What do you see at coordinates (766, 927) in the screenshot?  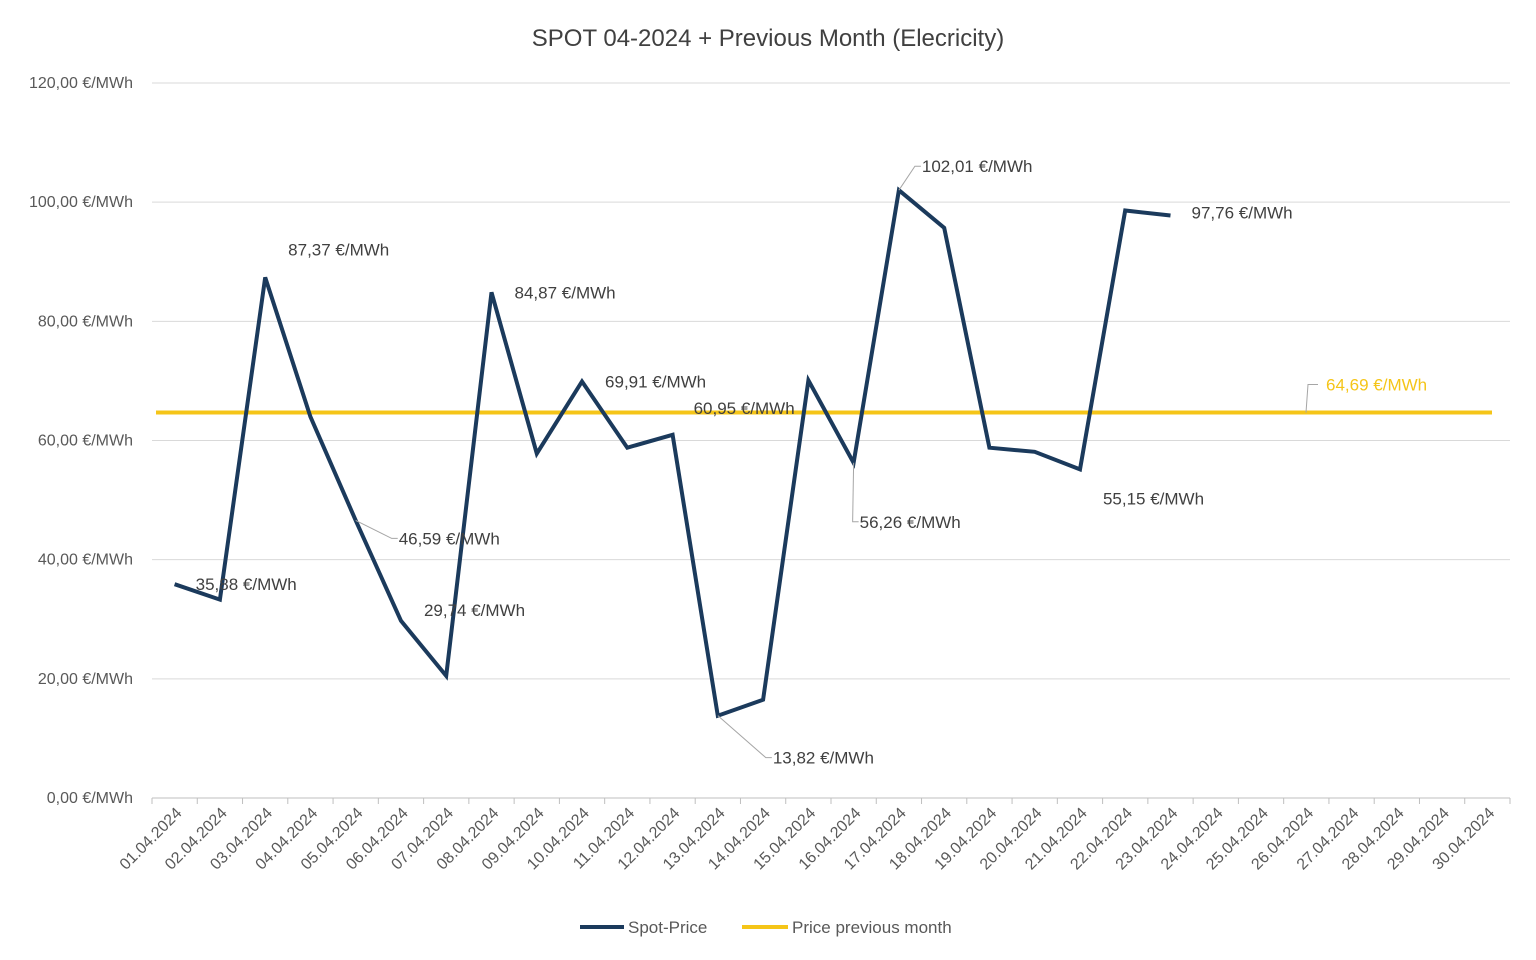 I see `legend: Spot-Price Price previous month` at bounding box center [766, 927].